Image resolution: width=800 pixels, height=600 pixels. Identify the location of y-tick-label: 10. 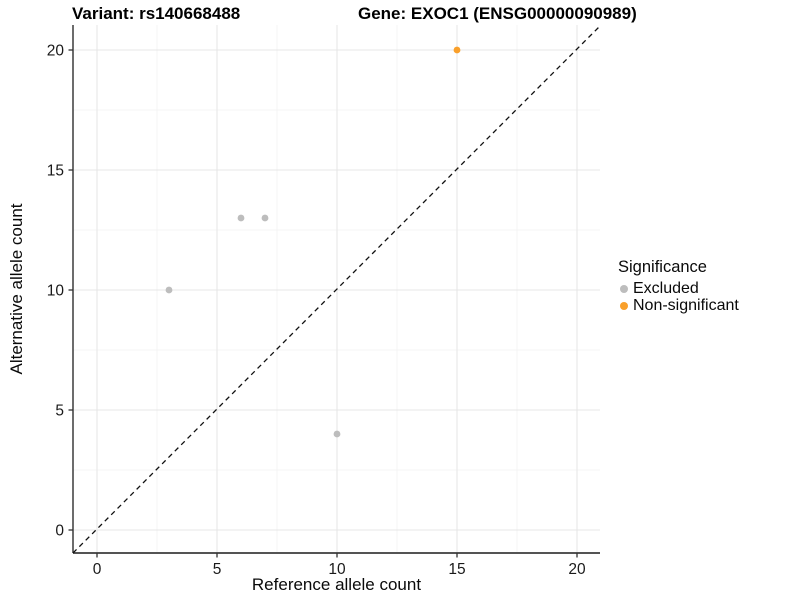
(56, 291).